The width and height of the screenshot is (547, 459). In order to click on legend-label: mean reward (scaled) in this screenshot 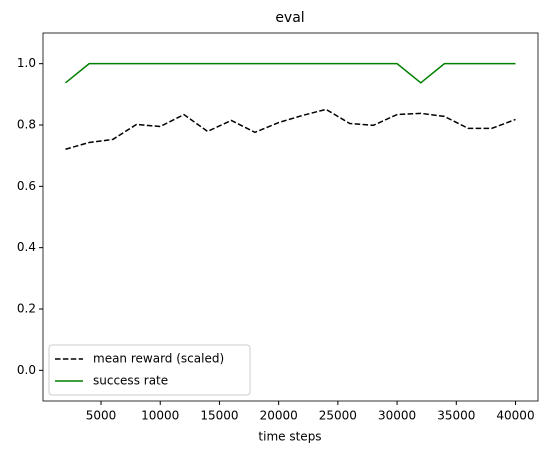, I will do `click(158, 359)`.